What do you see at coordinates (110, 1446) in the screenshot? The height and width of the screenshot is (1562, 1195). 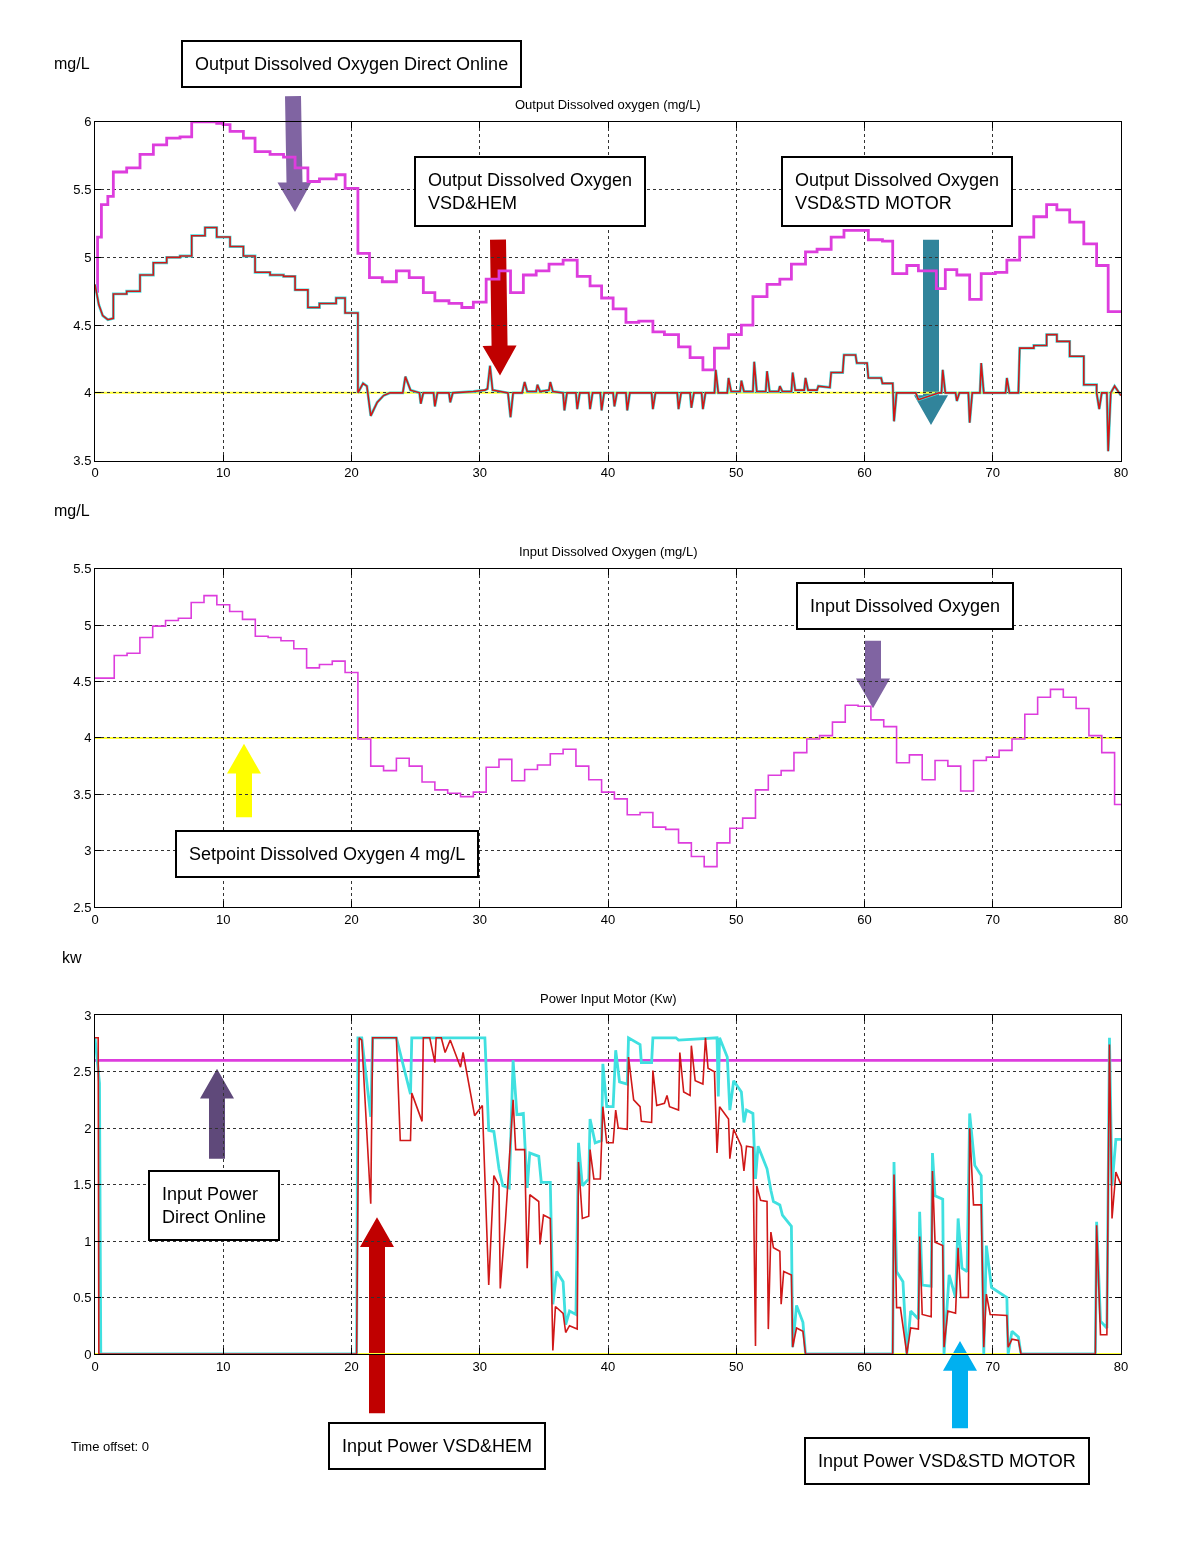 I see `text: Time offset: 0` at bounding box center [110, 1446].